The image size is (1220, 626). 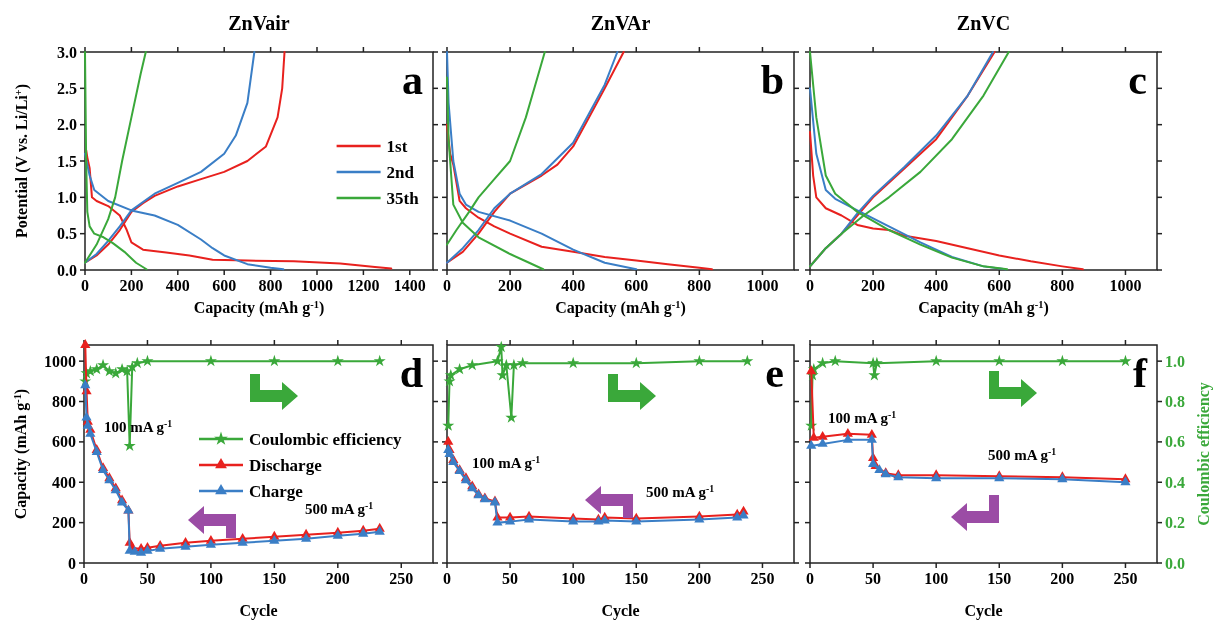 I want to click on annotation: f, so click(x=1140, y=373).